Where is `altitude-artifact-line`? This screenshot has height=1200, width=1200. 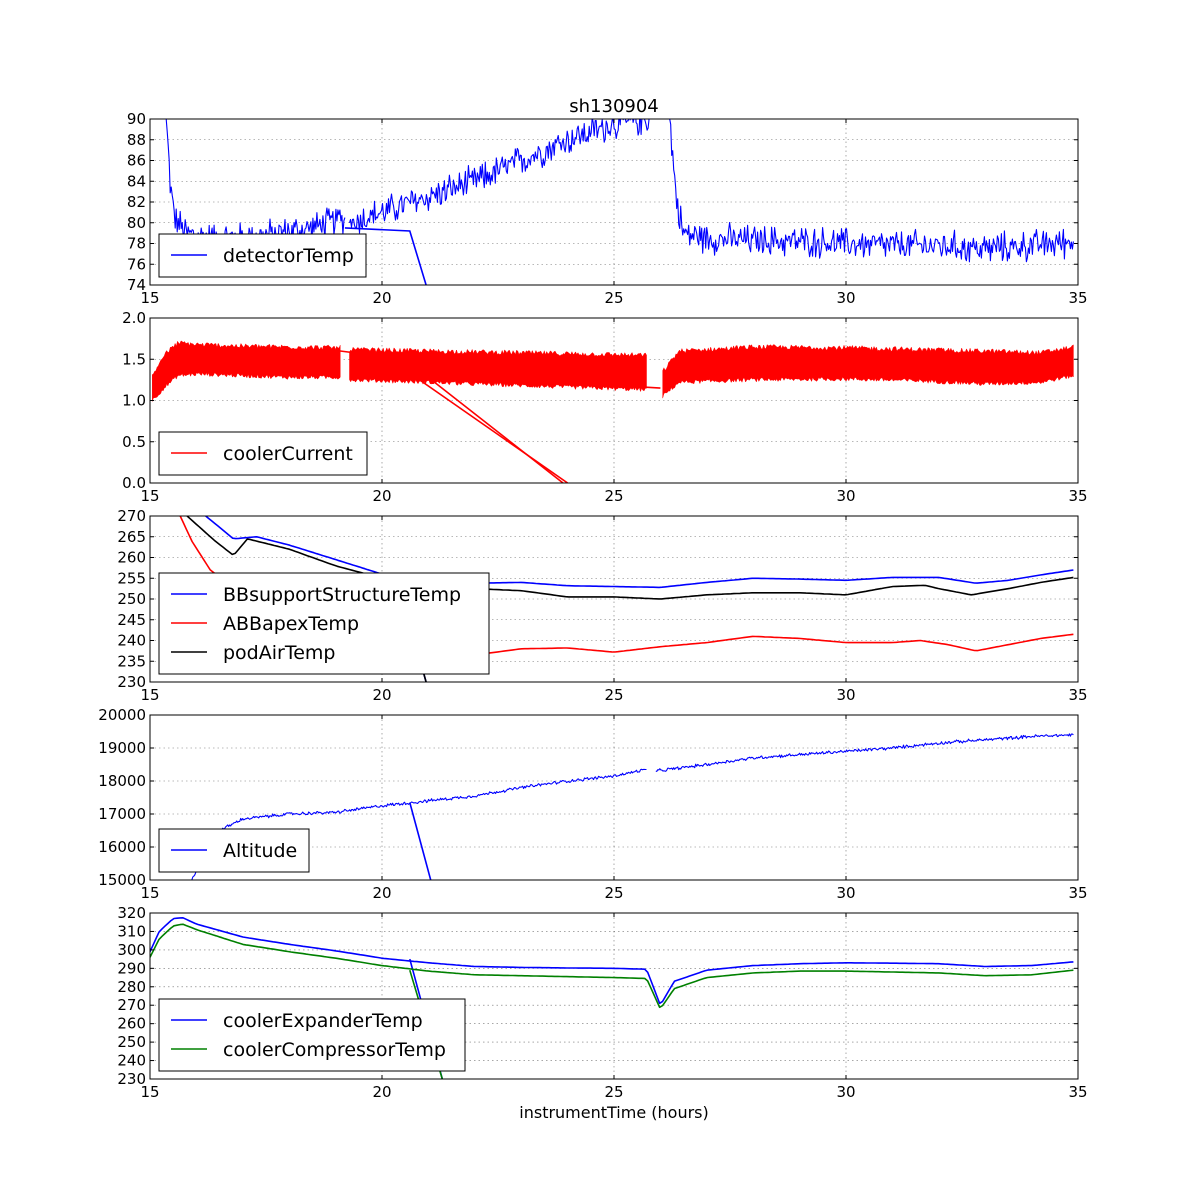 altitude-artifact-line is located at coordinates (420, 841).